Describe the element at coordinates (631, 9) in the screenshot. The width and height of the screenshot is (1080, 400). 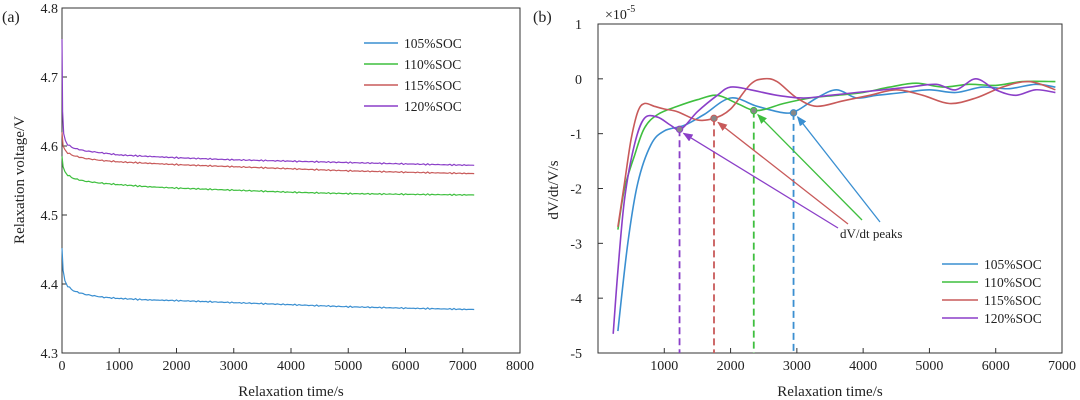
I see `panel-b-scale-exponent: -5` at that location.